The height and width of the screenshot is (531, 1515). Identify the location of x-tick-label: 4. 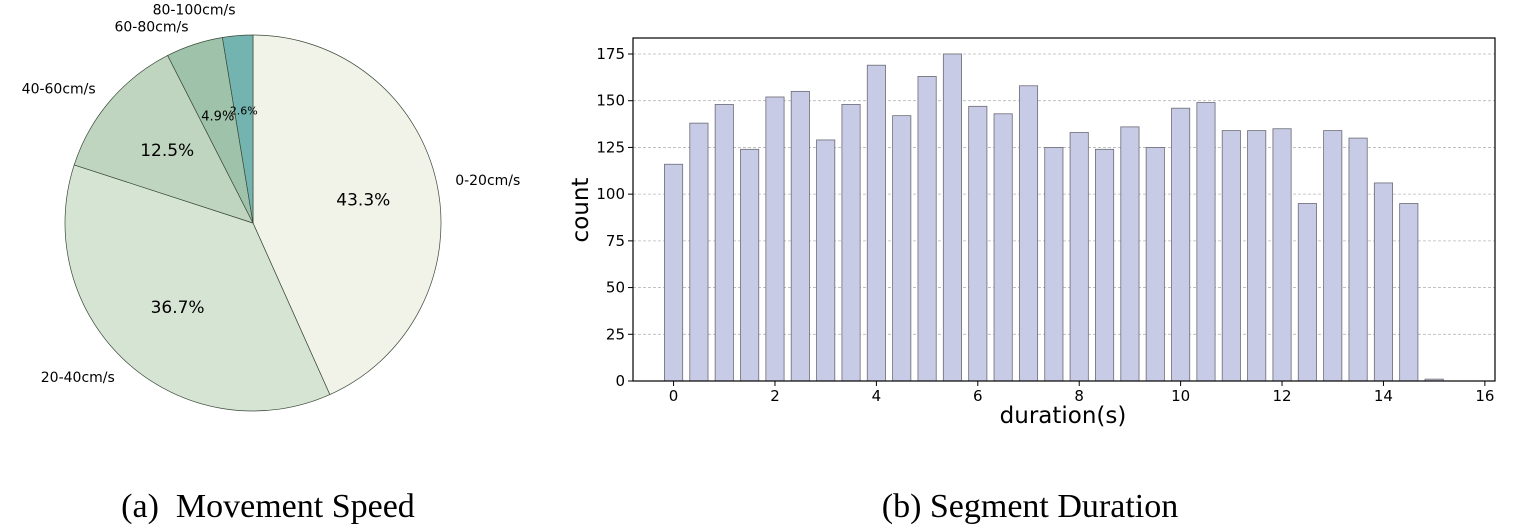
(877, 396).